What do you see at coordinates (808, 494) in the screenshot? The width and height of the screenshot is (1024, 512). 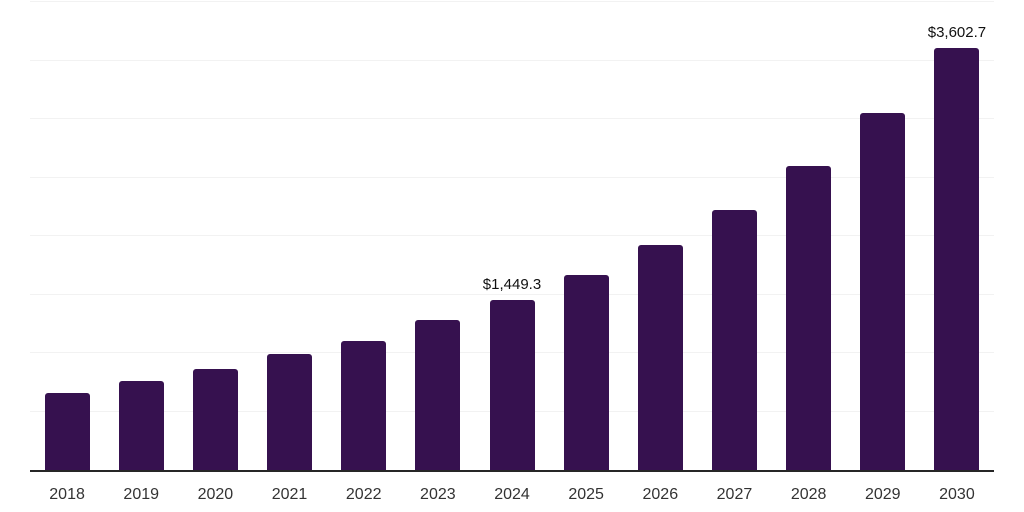 I see `x-tick-label-2028: 2028` at bounding box center [808, 494].